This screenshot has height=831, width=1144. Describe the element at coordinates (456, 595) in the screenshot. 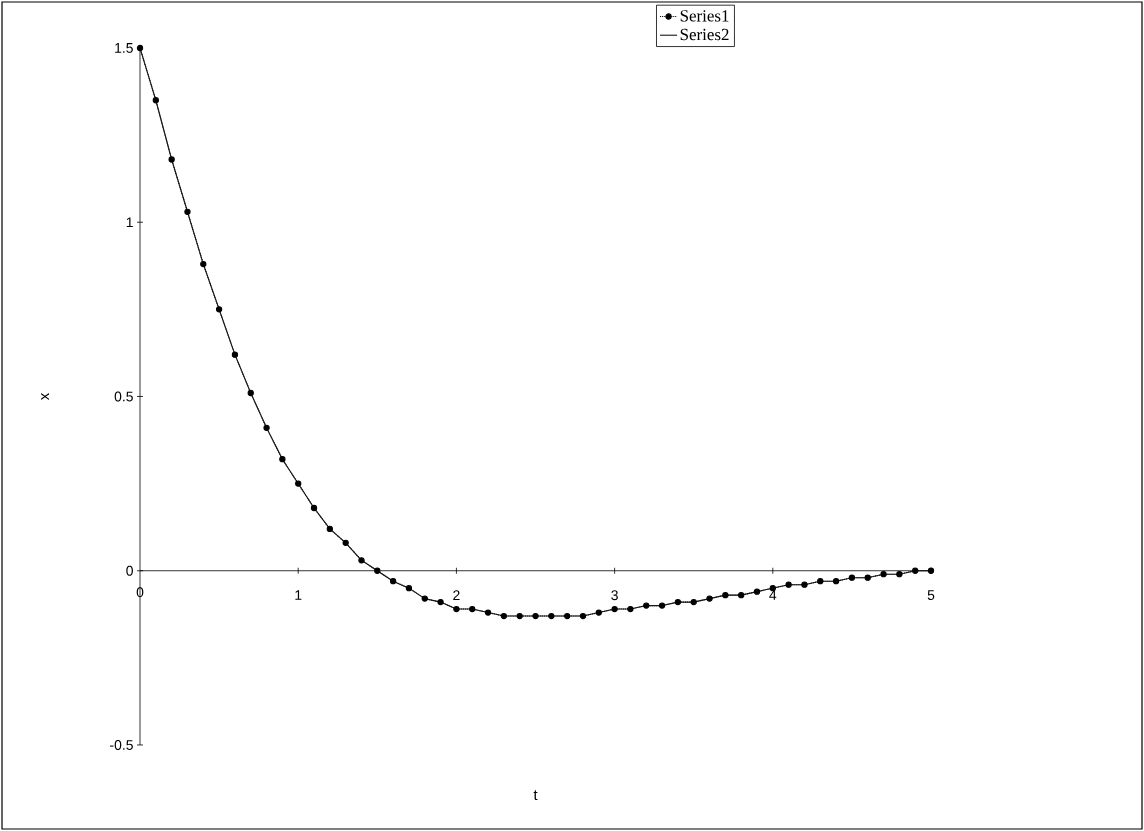

I see `x-tick-label: 2` at that location.